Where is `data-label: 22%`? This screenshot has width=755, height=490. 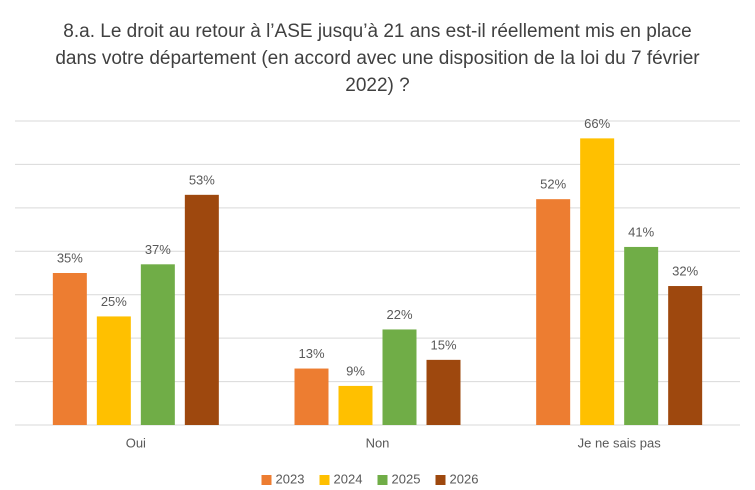
data-label: 22% is located at coordinates (399, 314).